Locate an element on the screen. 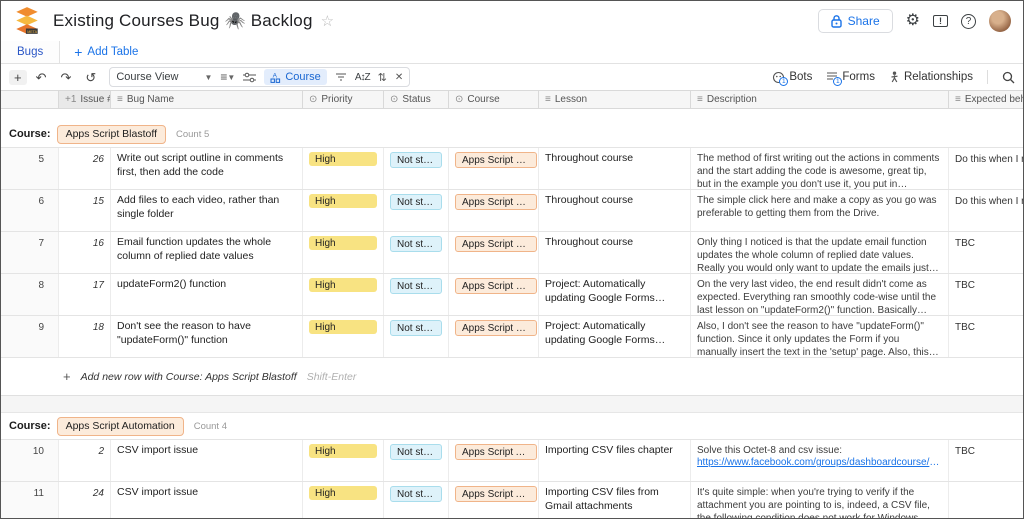  help-icon: ? is located at coordinates (968, 21).